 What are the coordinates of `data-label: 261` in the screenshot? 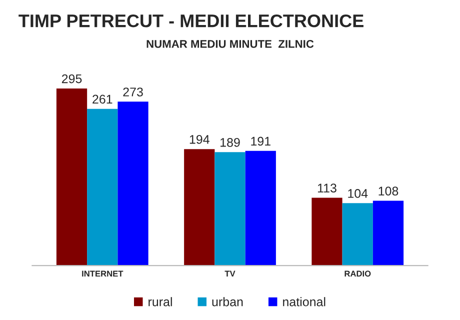 It's located at (102, 99).